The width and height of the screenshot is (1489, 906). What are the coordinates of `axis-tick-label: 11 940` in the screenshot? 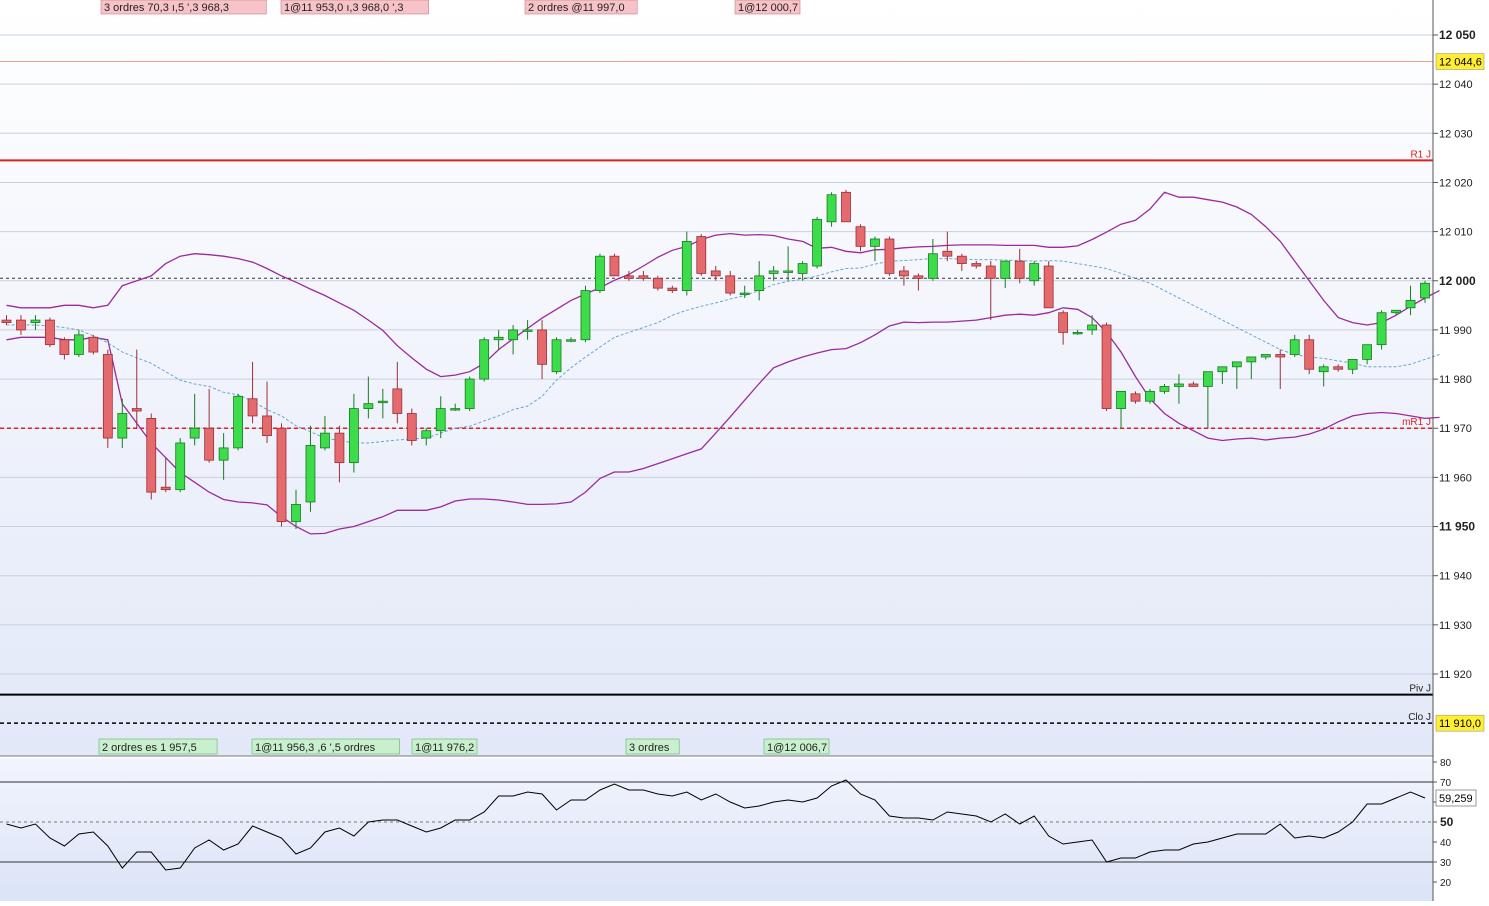 It's located at (1455, 577).